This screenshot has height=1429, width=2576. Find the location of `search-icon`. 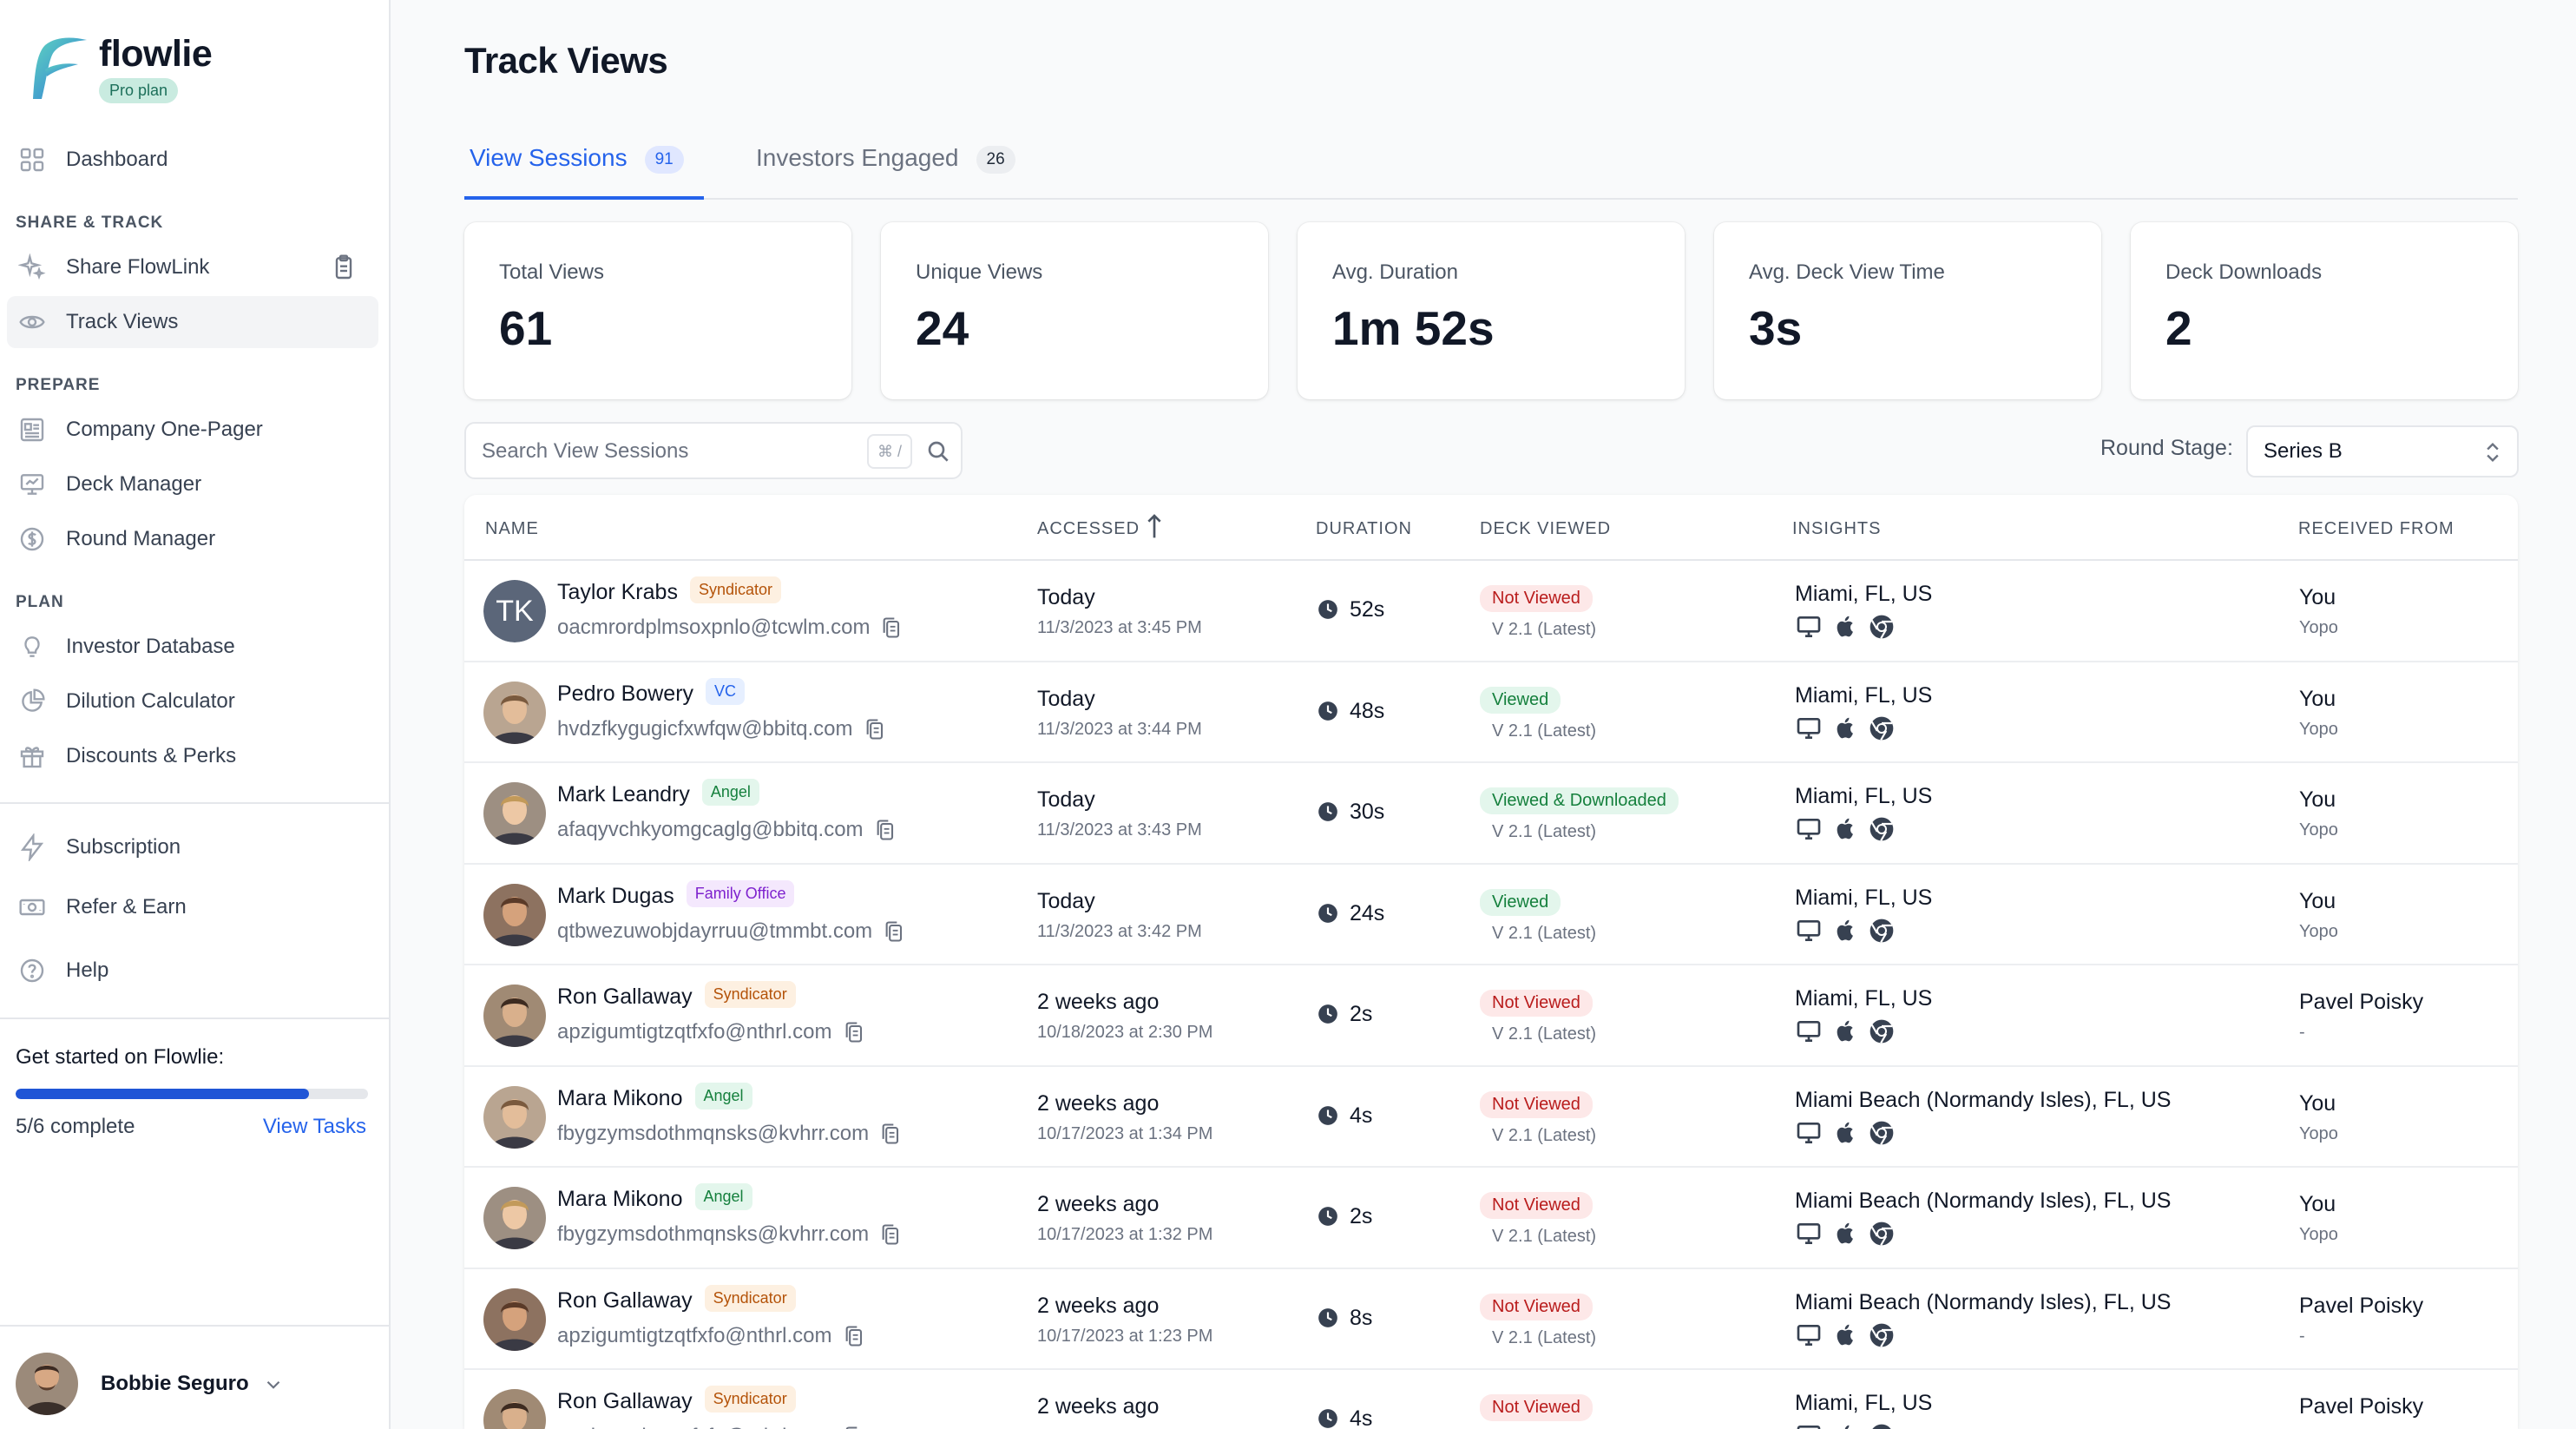

search-icon is located at coordinates (938, 451).